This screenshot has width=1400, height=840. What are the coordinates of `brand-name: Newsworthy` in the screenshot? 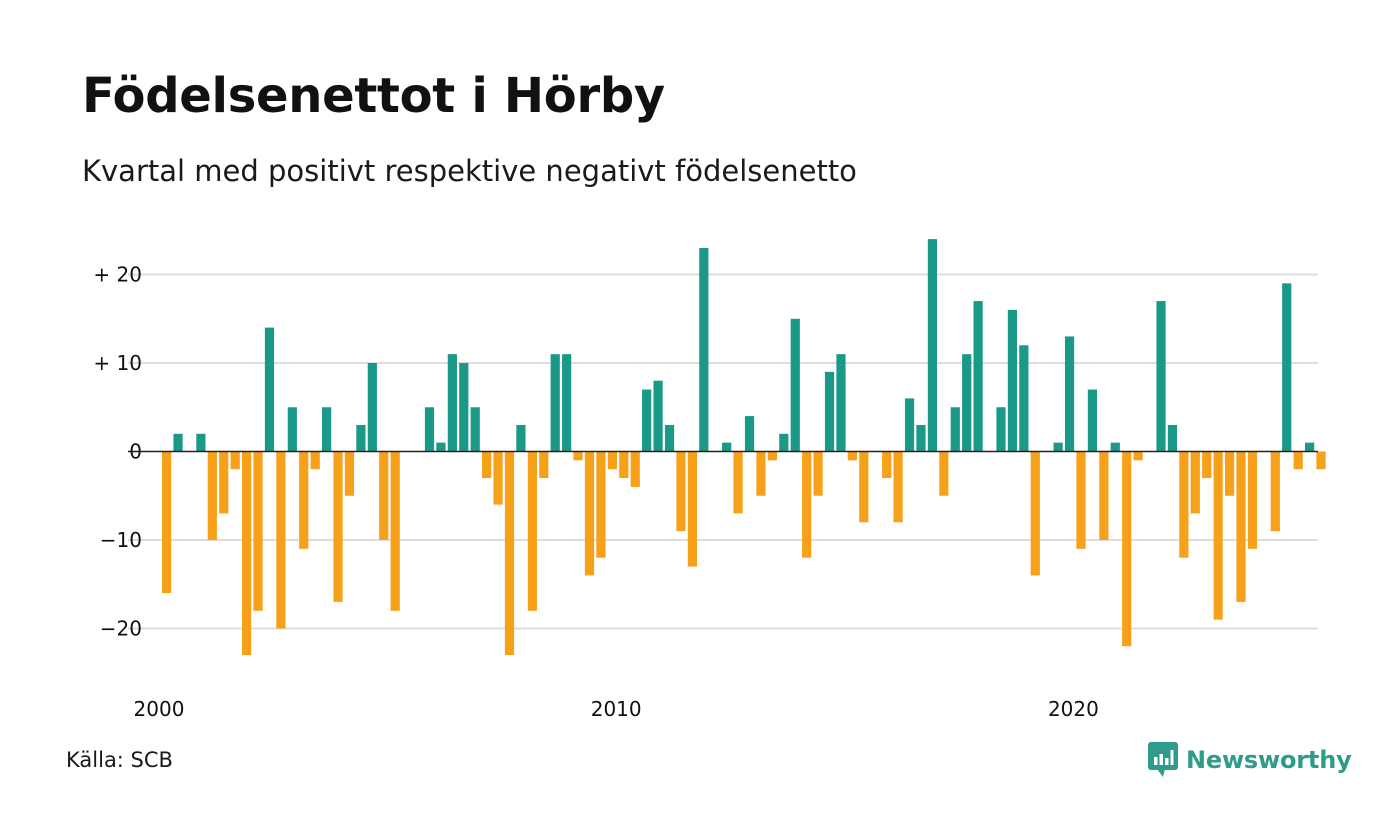 It's located at (1269, 760).